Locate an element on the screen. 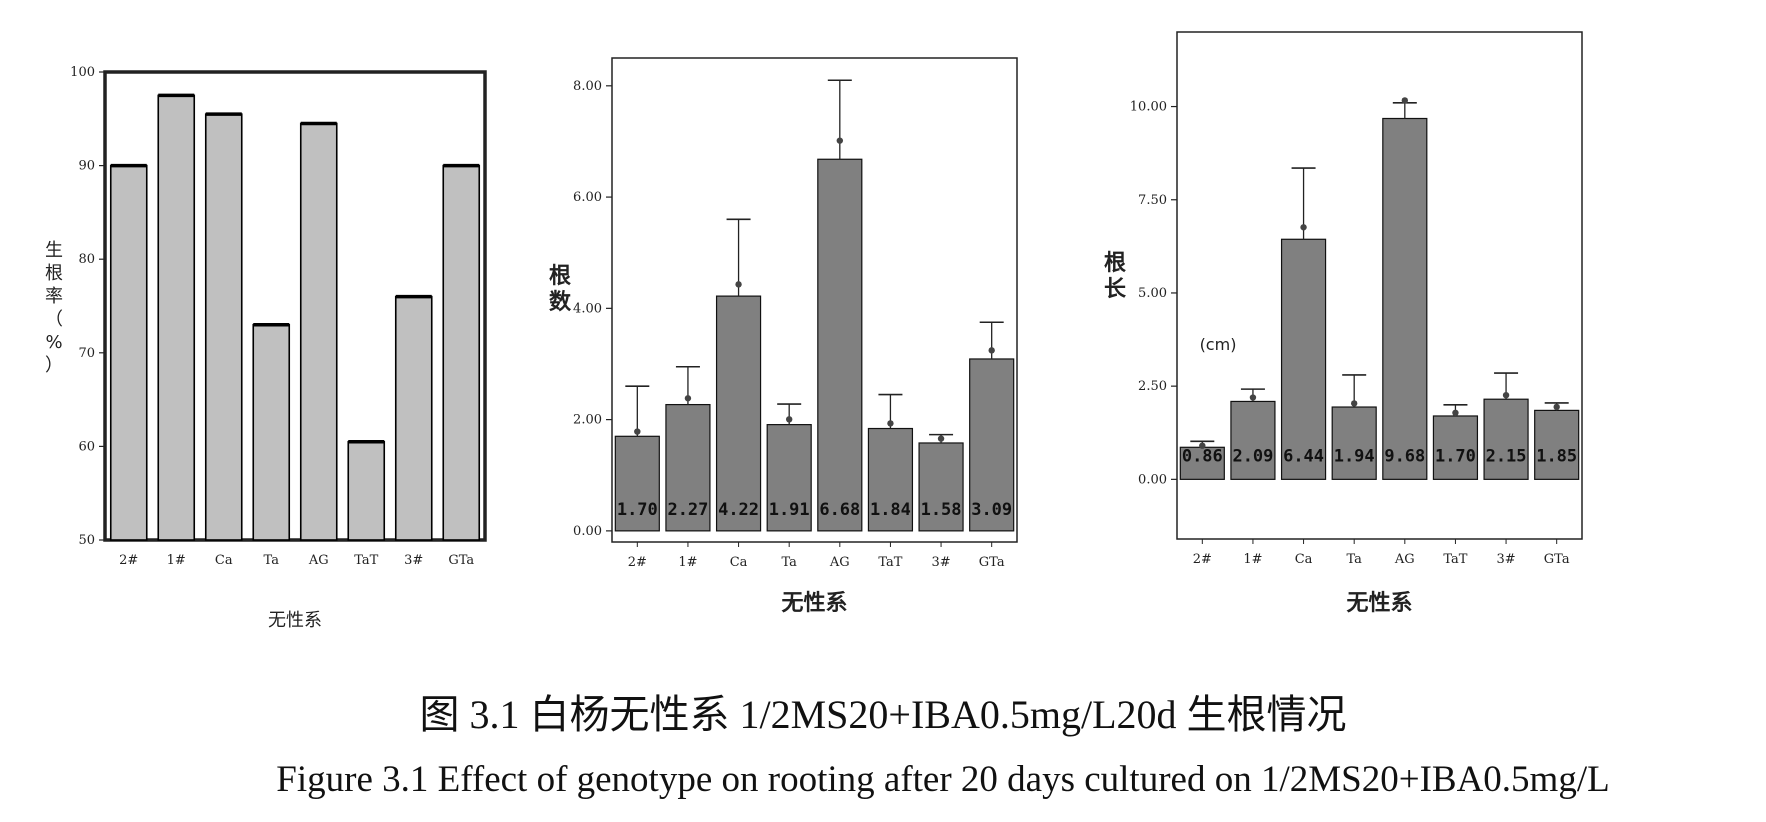 Image resolution: width=1766 pixels, height=822 pixels. data-label: 2.15 is located at coordinates (1506, 456).